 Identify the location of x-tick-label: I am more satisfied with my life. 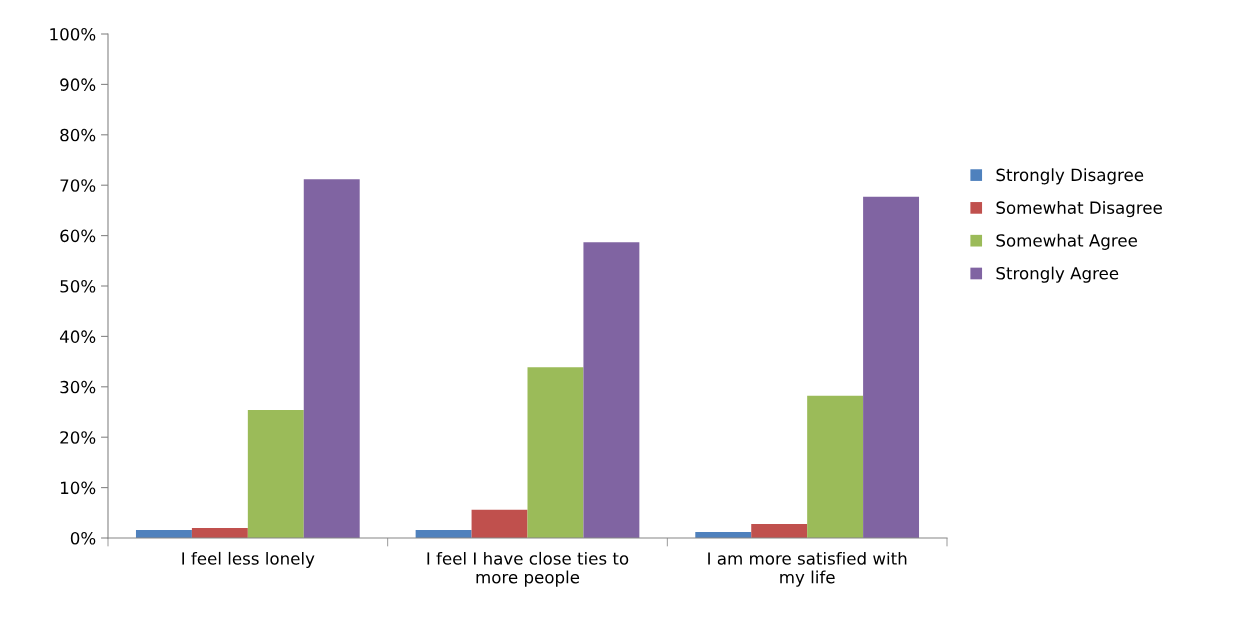
(807, 569).